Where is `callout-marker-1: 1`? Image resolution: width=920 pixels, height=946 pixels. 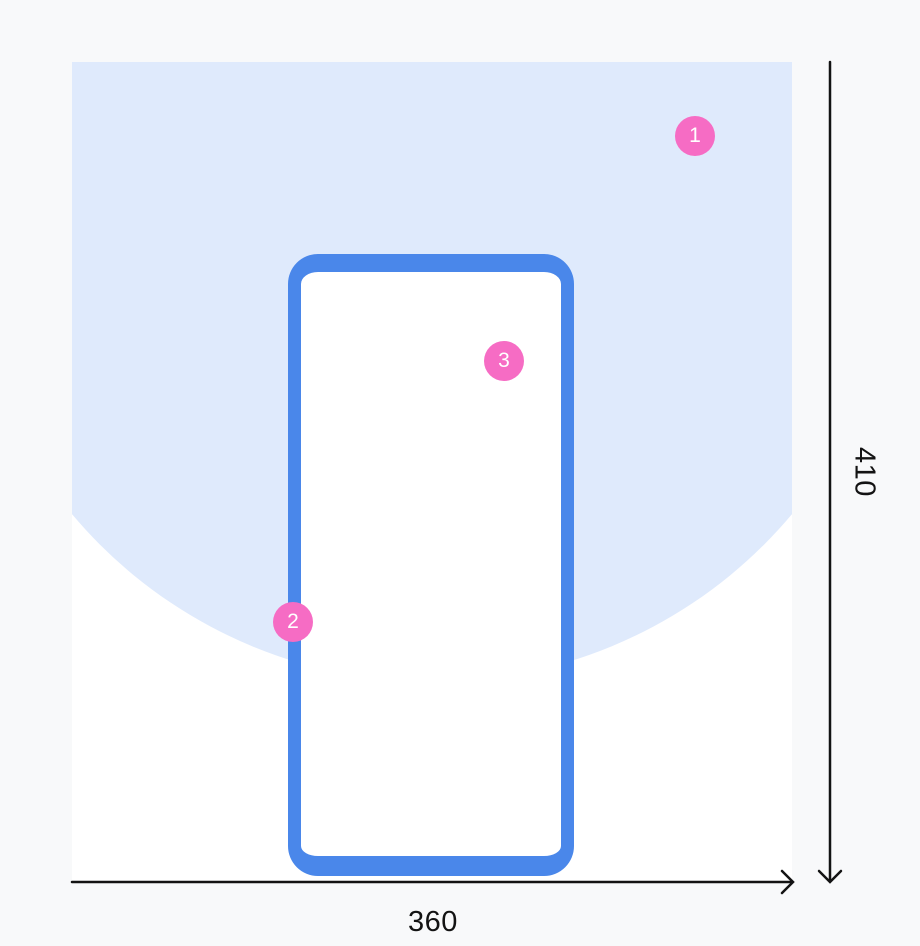 callout-marker-1: 1 is located at coordinates (695, 136).